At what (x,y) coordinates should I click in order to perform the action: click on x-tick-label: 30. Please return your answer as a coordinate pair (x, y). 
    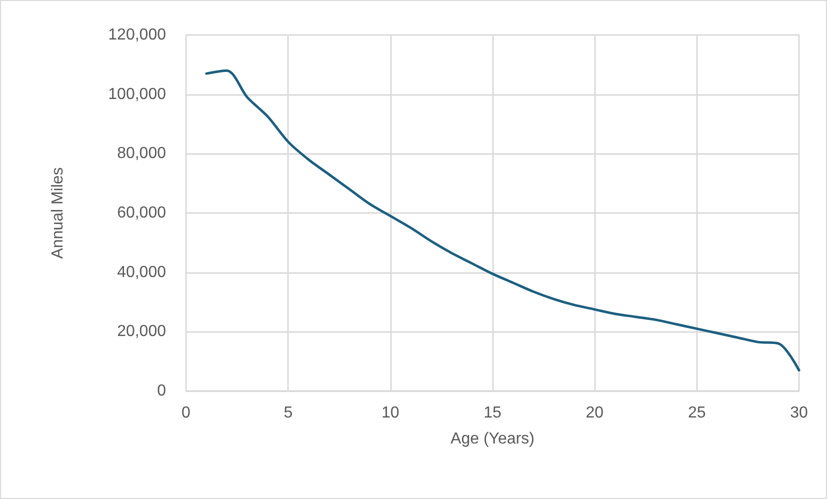
    Looking at the image, I should click on (799, 413).